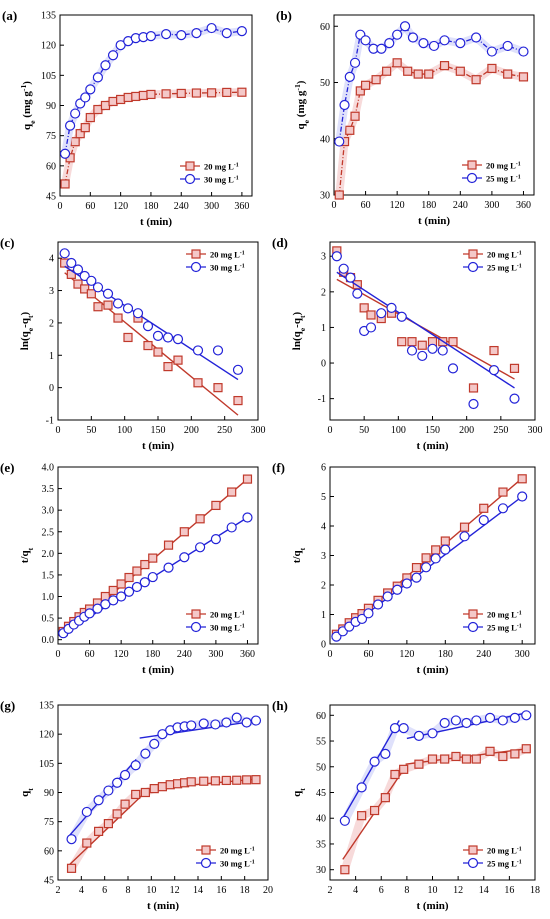 The height and width of the screenshot is (919, 550). Describe the element at coordinates (124, 430) in the screenshot. I see `x-tick-label: 100` at that location.